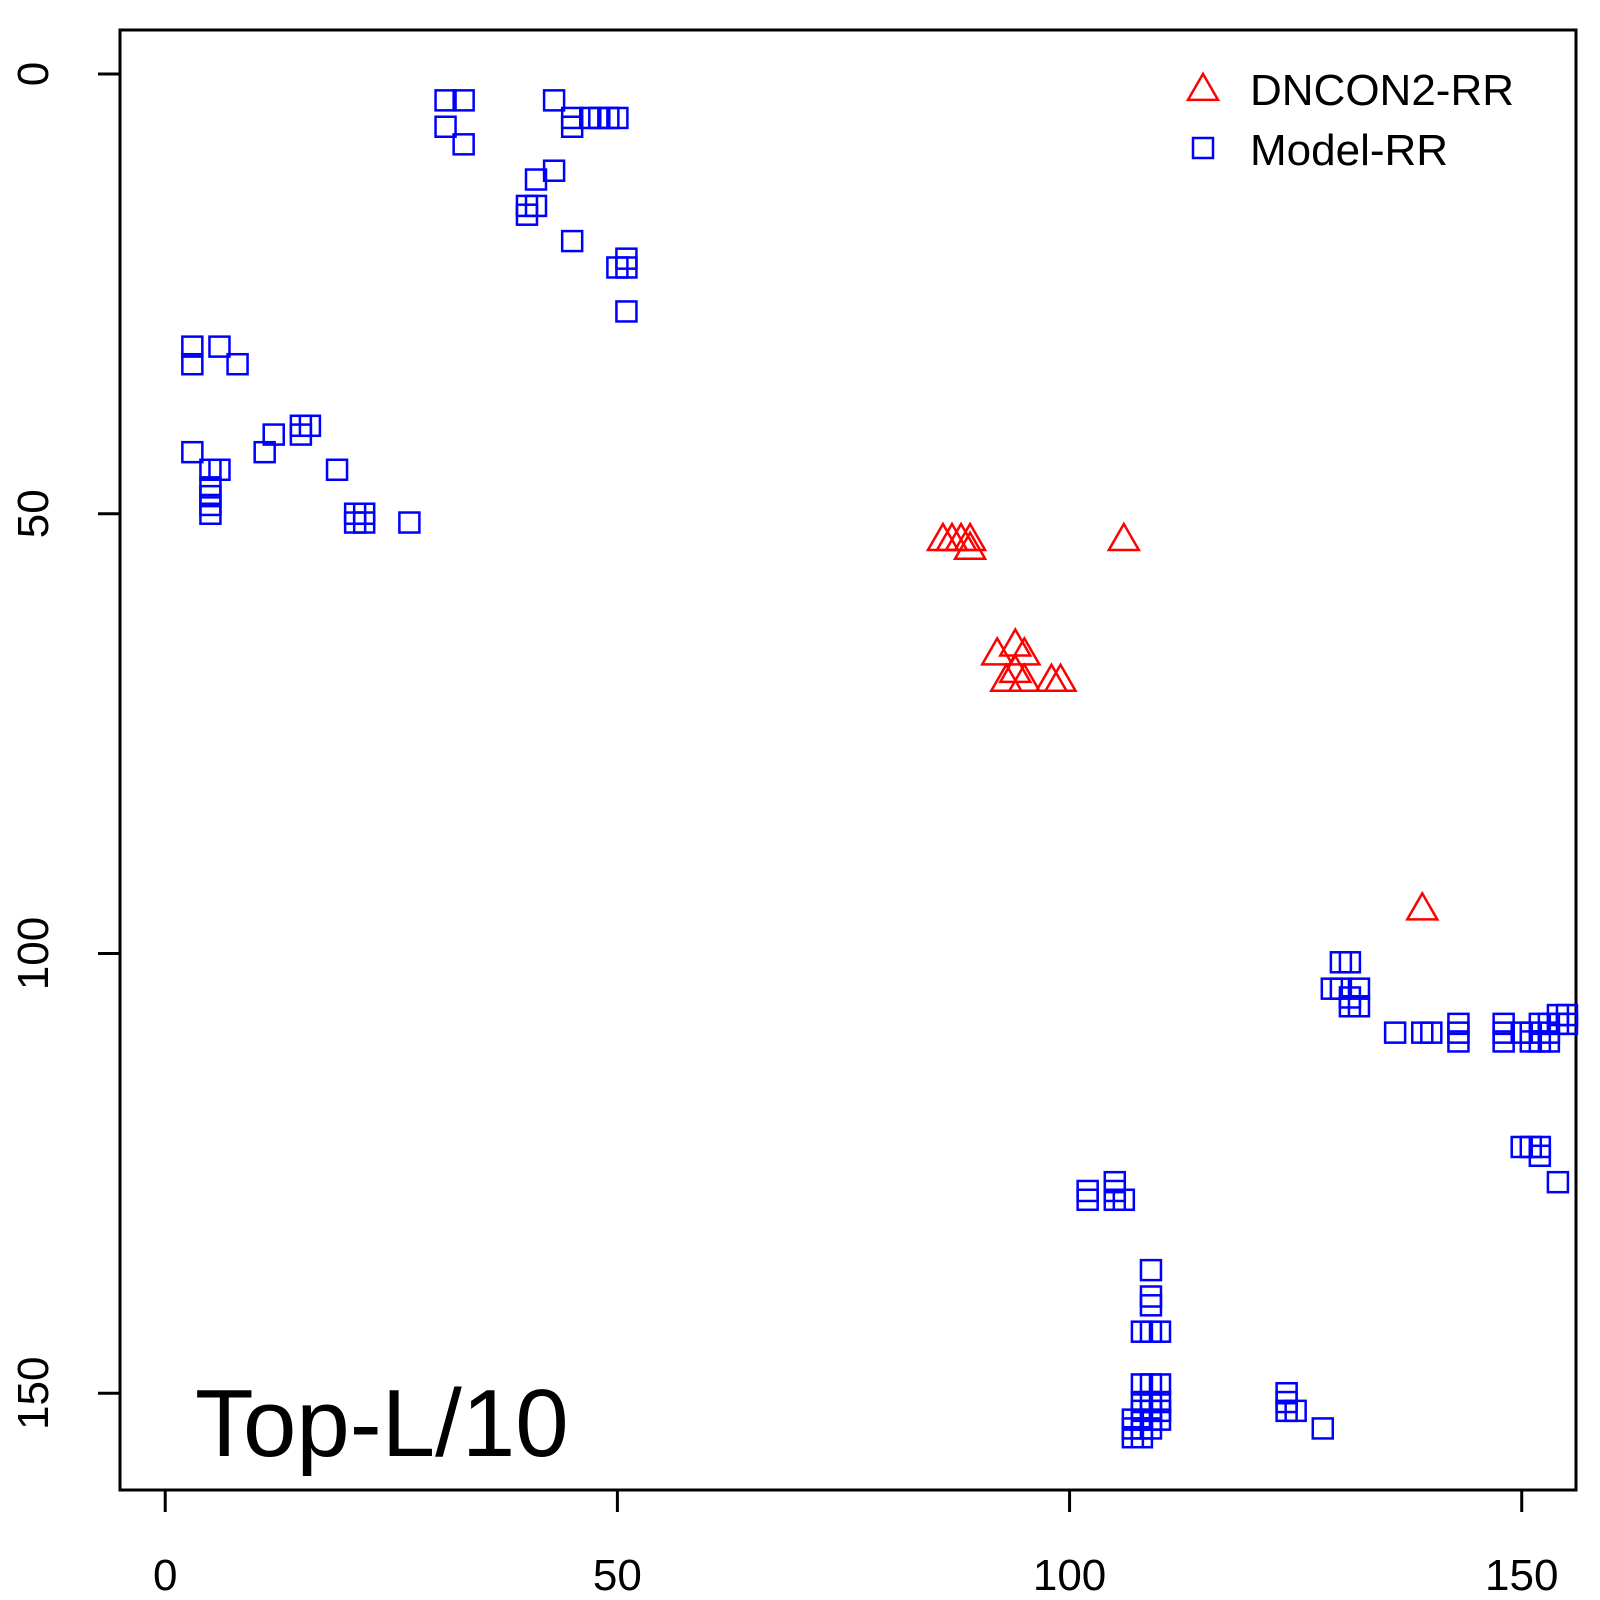 Image resolution: width=1600 pixels, height=1600 pixels. What do you see at coordinates (1203, 148) in the screenshot?
I see `legend-square-icon` at bounding box center [1203, 148].